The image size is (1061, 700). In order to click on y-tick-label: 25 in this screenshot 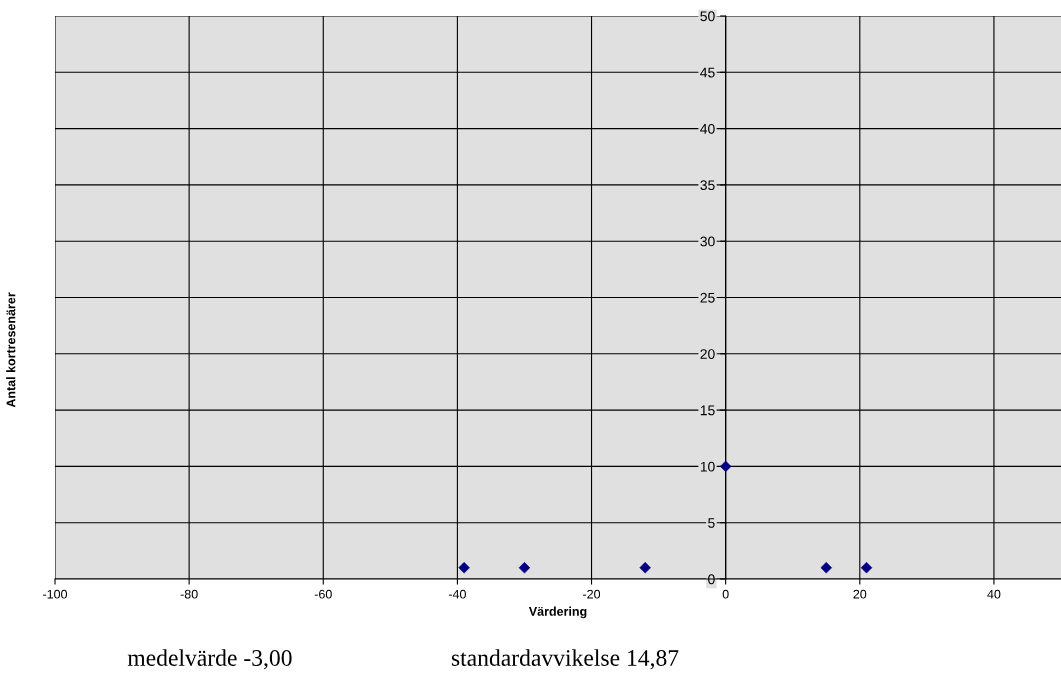, I will do `click(707, 297)`.